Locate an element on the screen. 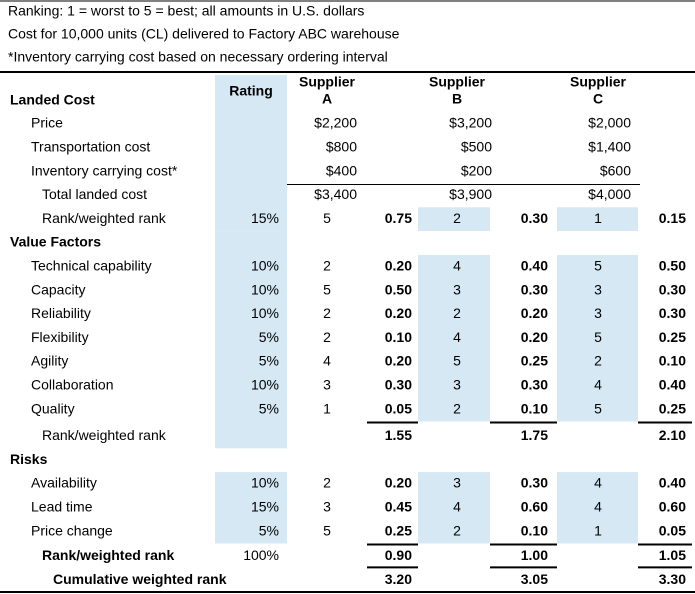 Image resolution: width=695 pixels, height=594 pixels. weighted-rank: 0.60 is located at coordinates (672, 507).